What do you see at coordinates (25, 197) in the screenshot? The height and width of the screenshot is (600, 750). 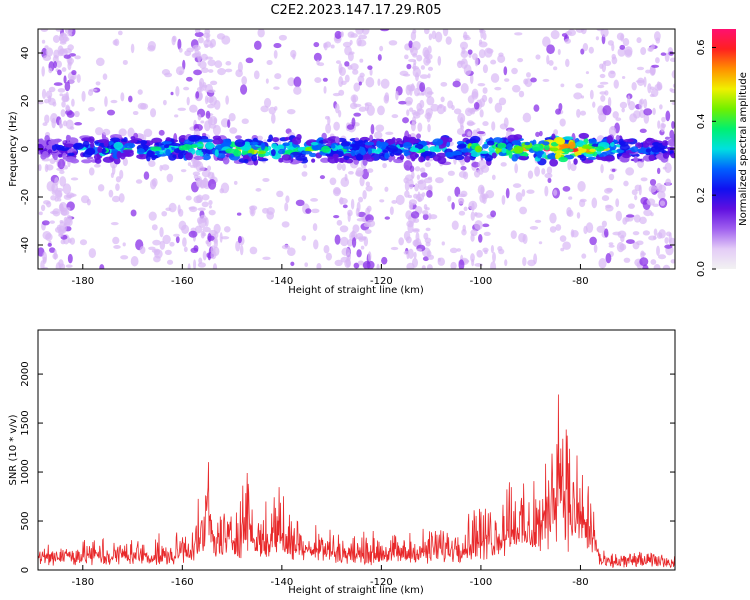 I see `spectrogram-y-tick-label: -20` at bounding box center [25, 197].